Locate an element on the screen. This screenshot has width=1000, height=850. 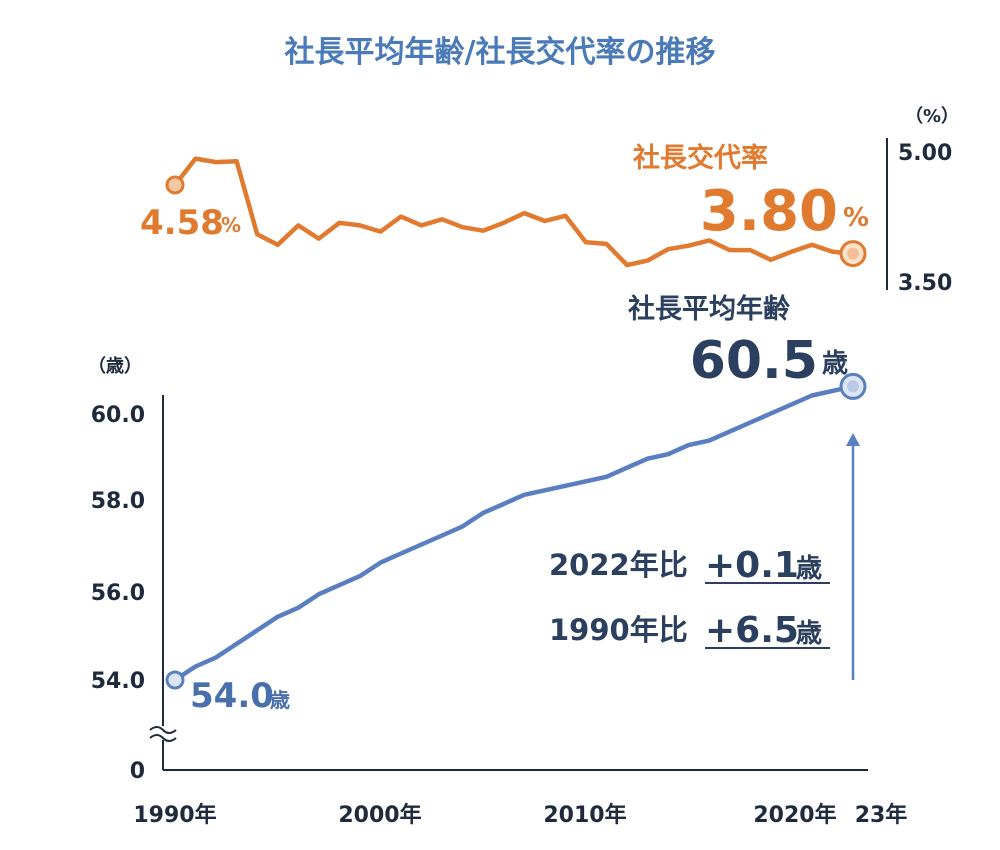
axis-break-gap is located at coordinates (163, 733).